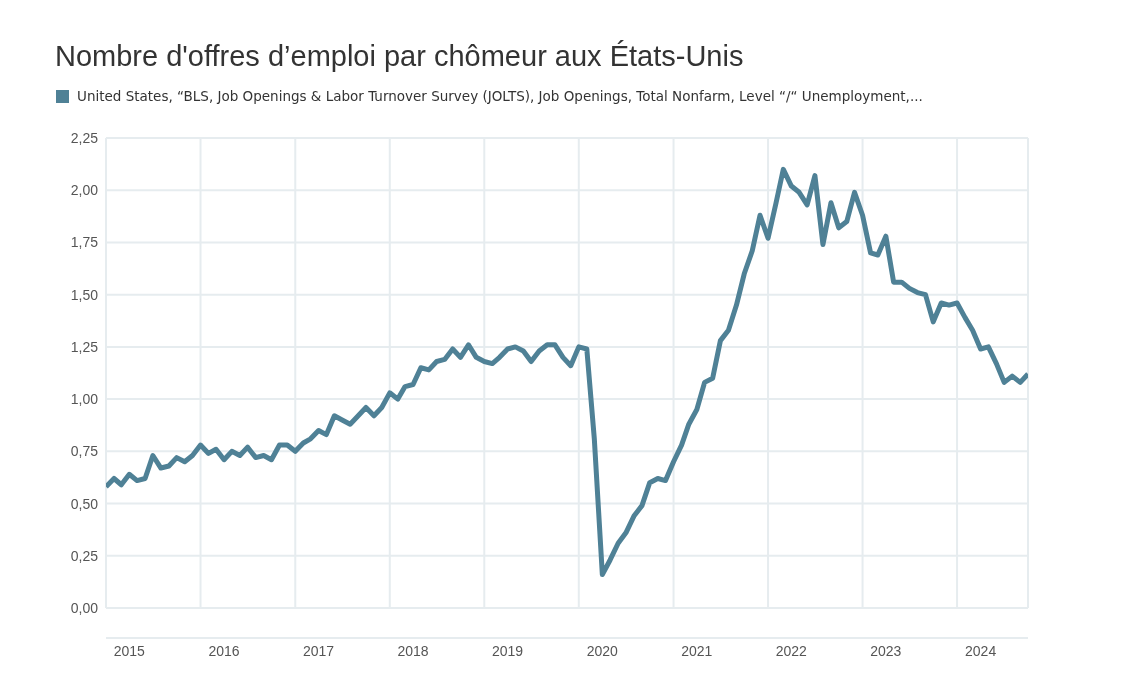 The height and width of the screenshot is (678, 1130). I want to click on x-tick-label: 2020, so click(602, 650).